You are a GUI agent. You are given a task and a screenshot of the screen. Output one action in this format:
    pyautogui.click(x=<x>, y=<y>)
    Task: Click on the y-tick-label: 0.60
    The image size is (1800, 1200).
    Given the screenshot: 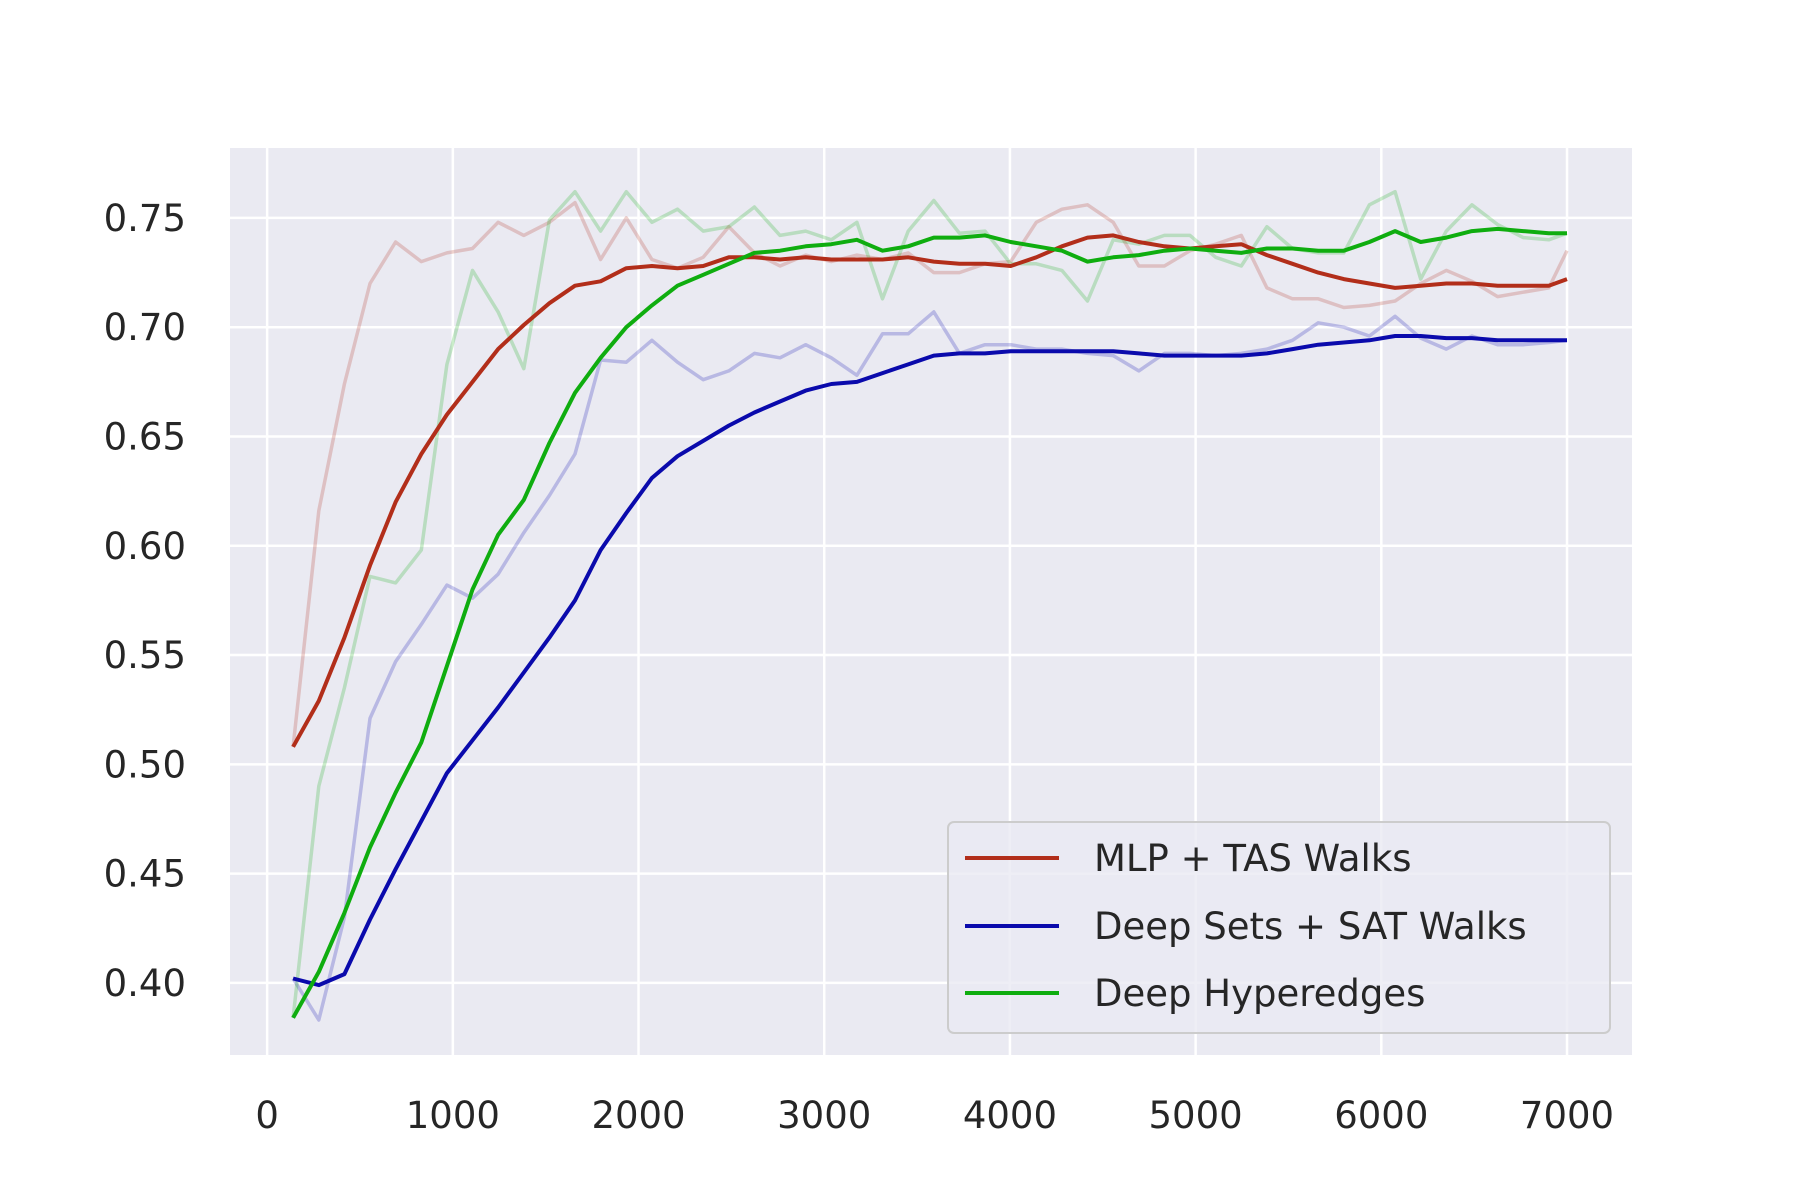 What is the action you would take?
    pyautogui.click(x=145, y=546)
    